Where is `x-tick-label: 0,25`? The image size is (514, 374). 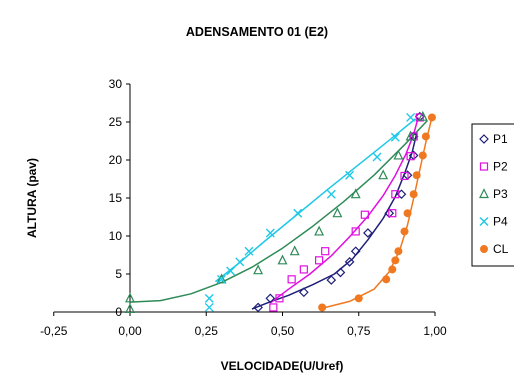
x-tick-label: 0,25 is located at coordinates (207, 331).